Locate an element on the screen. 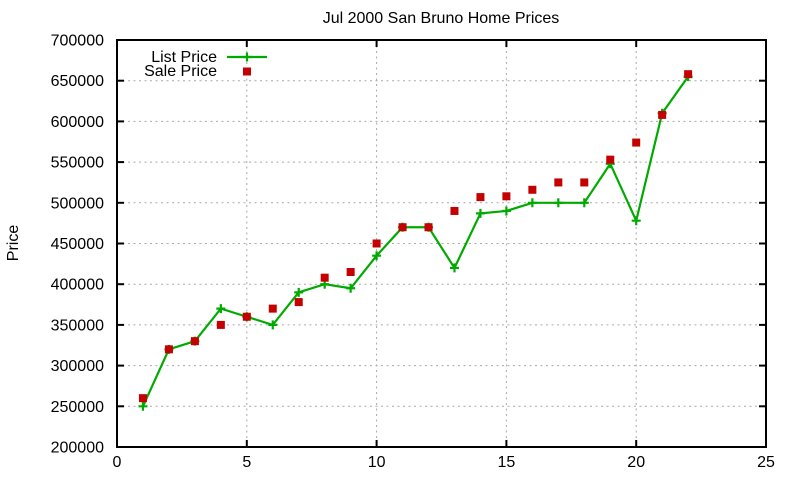 The image size is (800, 480). y-tick-label: 400000 is located at coordinates (77, 285).